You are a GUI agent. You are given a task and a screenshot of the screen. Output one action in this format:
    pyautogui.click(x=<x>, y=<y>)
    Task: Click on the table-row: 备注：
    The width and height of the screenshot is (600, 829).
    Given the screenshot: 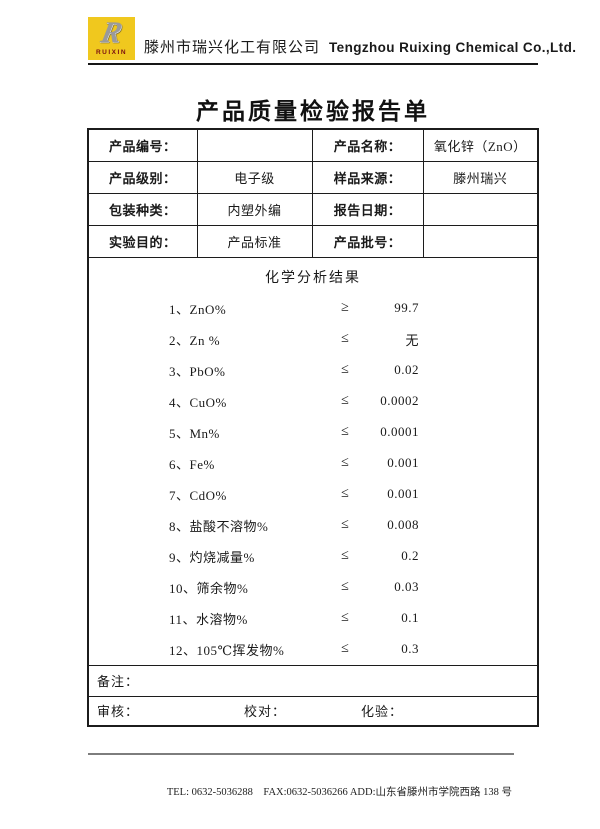 What is the action you would take?
    pyautogui.click(x=313, y=680)
    